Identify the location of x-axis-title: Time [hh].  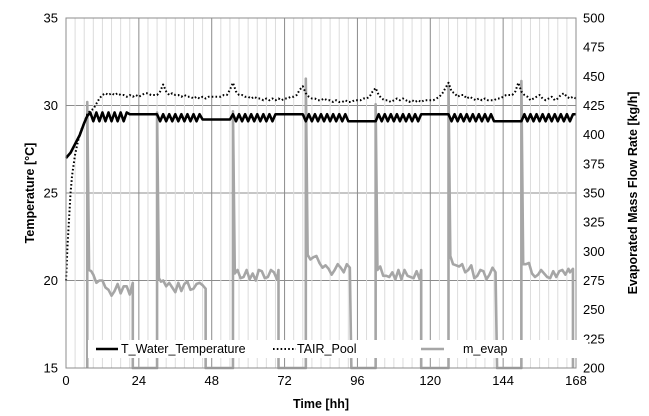
(321, 404).